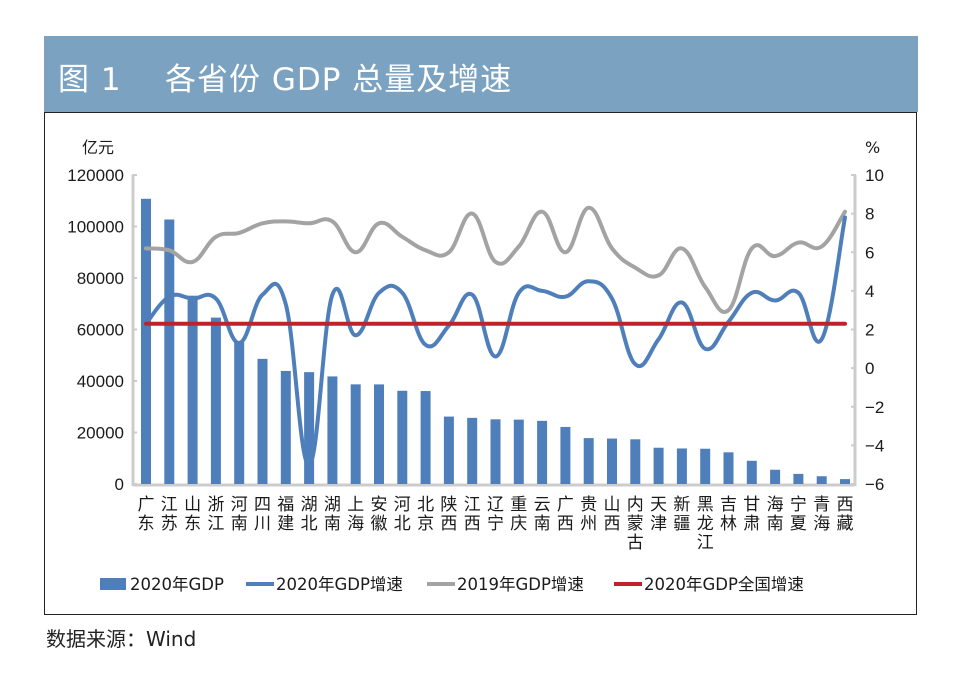 The width and height of the screenshot is (960, 677). I want to click on y2-tick-label: −2, so click(874, 407).